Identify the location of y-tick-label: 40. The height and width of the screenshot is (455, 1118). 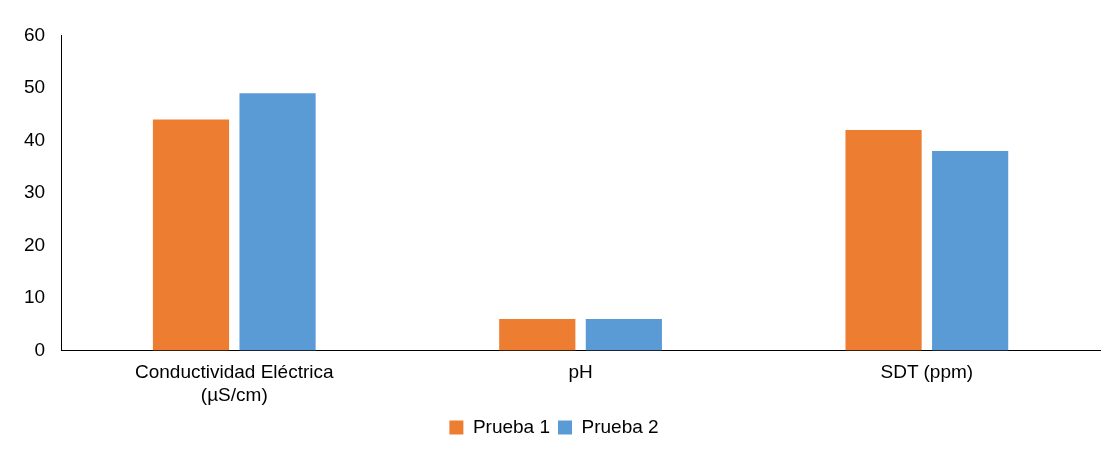
(34, 139).